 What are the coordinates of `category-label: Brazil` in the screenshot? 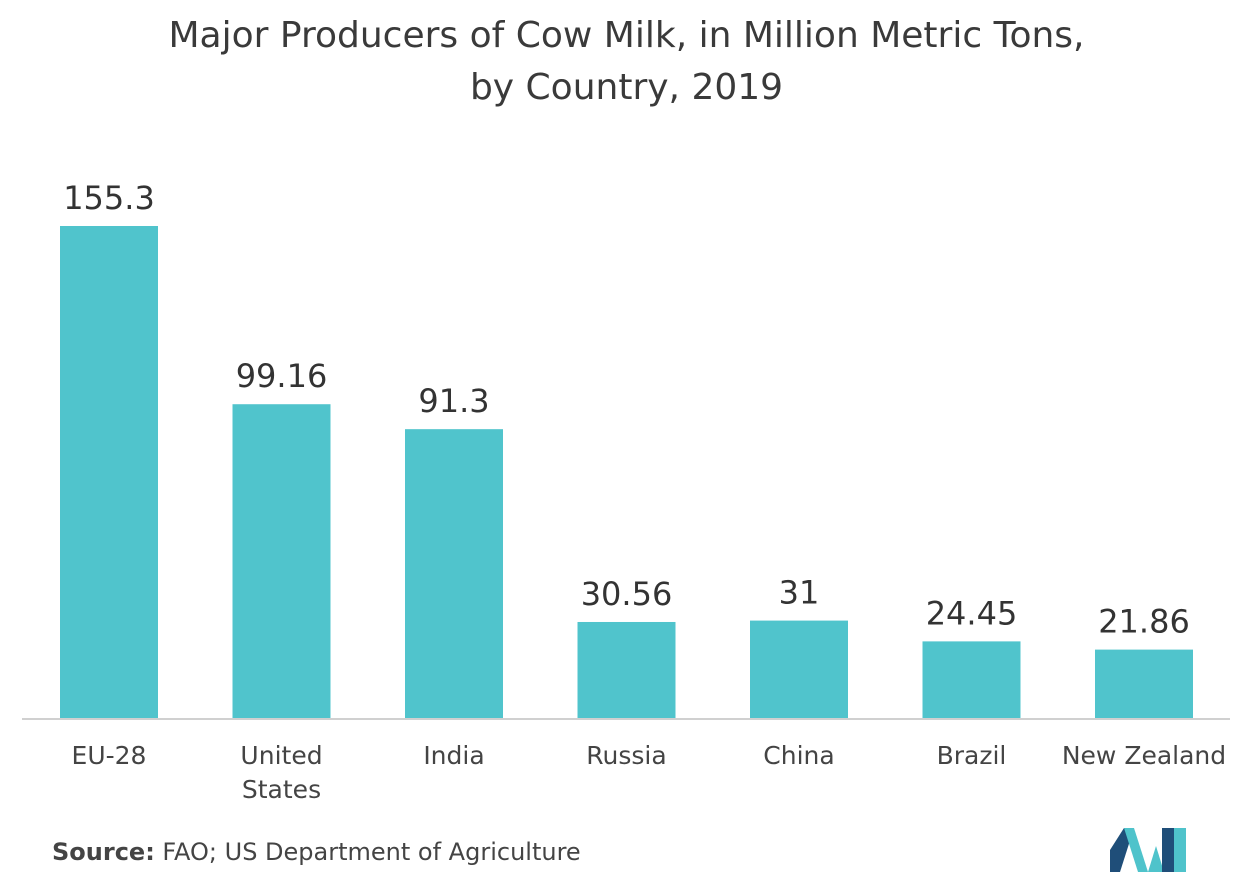 It's located at (972, 755).